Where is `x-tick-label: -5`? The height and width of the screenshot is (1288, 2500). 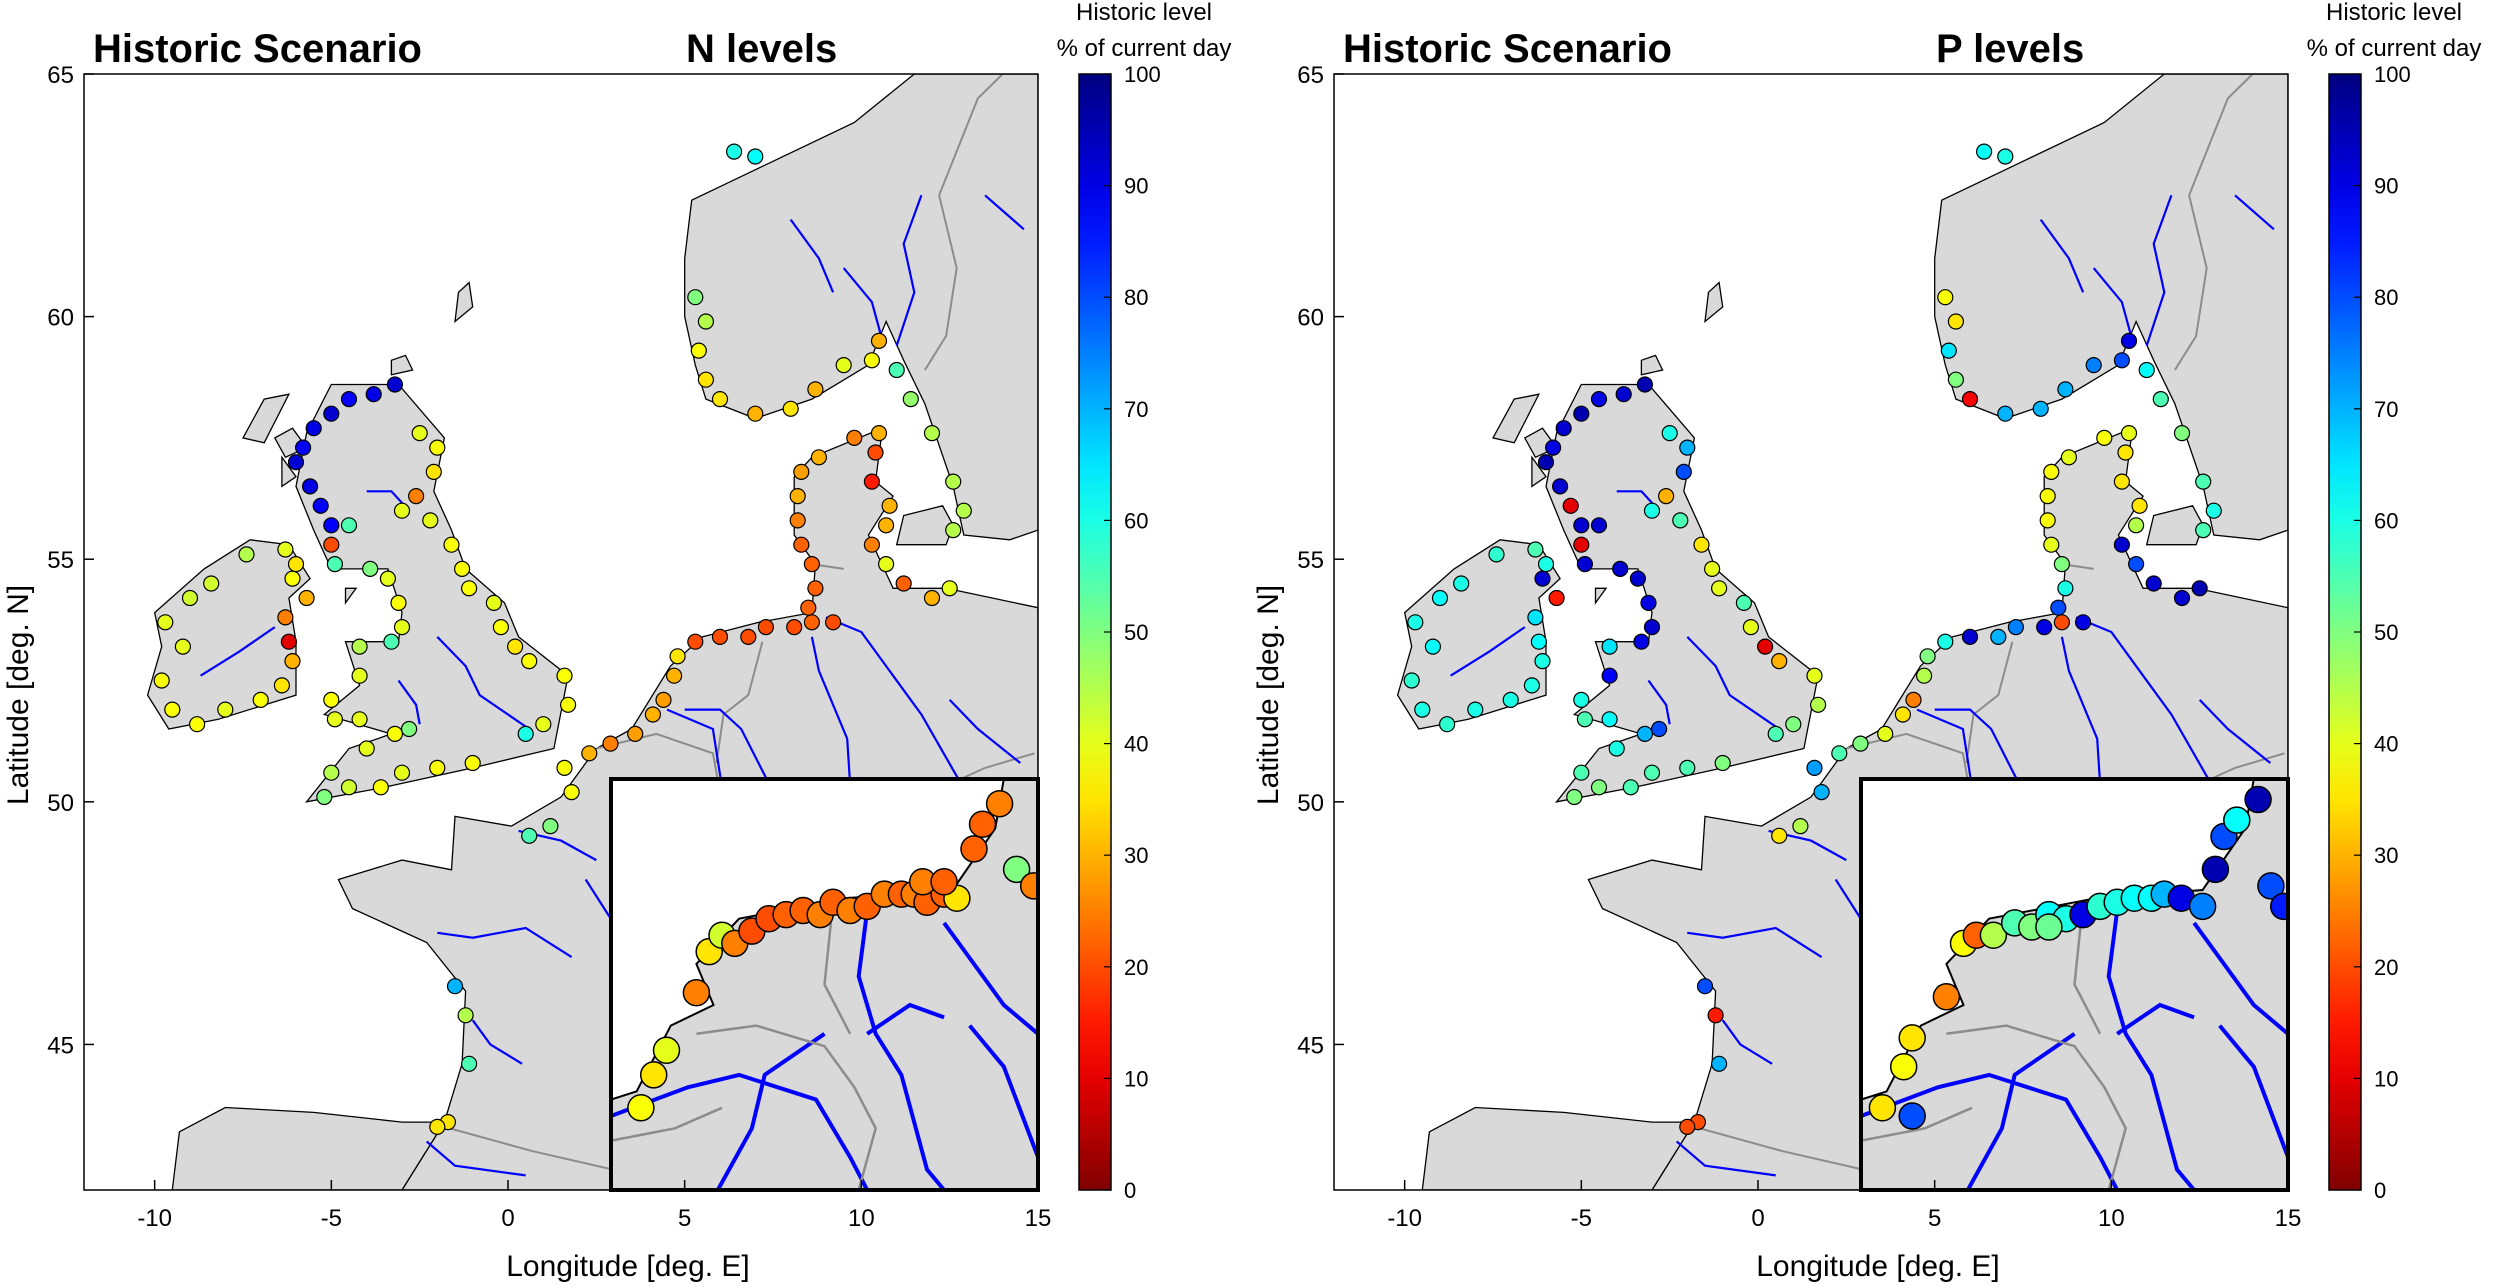
x-tick-label: -5 is located at coordinates (331, 1218).